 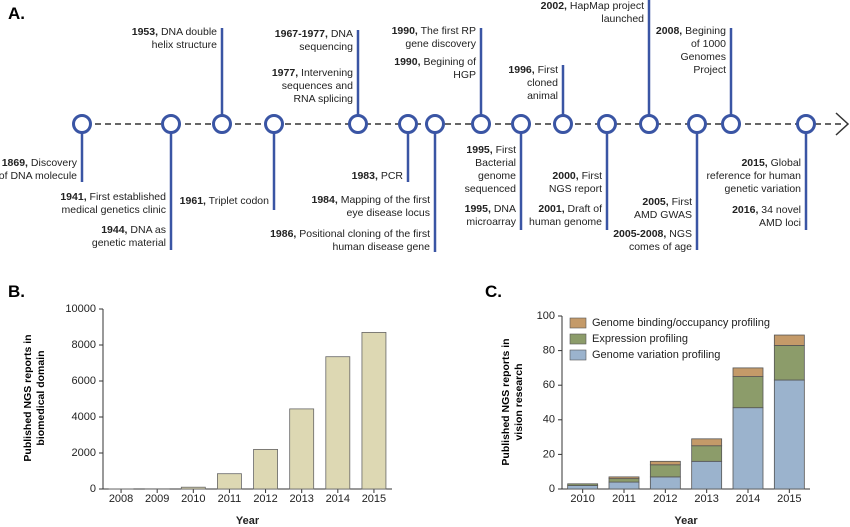 I want to click on x-tick-label: 2009, so click(x=157, y=499).